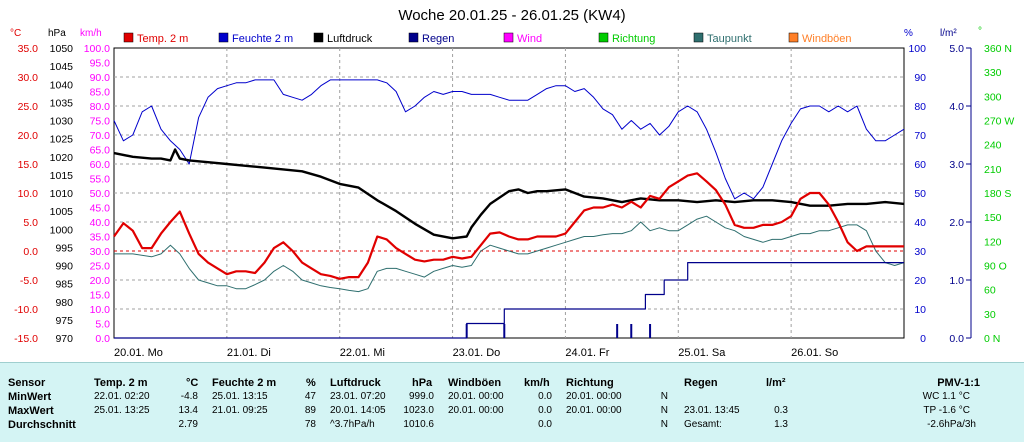  What do you see at coordinates (358, 396) in the screenshot?
I see `press-min-time: 23.01. 07:20` at bounding box center [358, 396].